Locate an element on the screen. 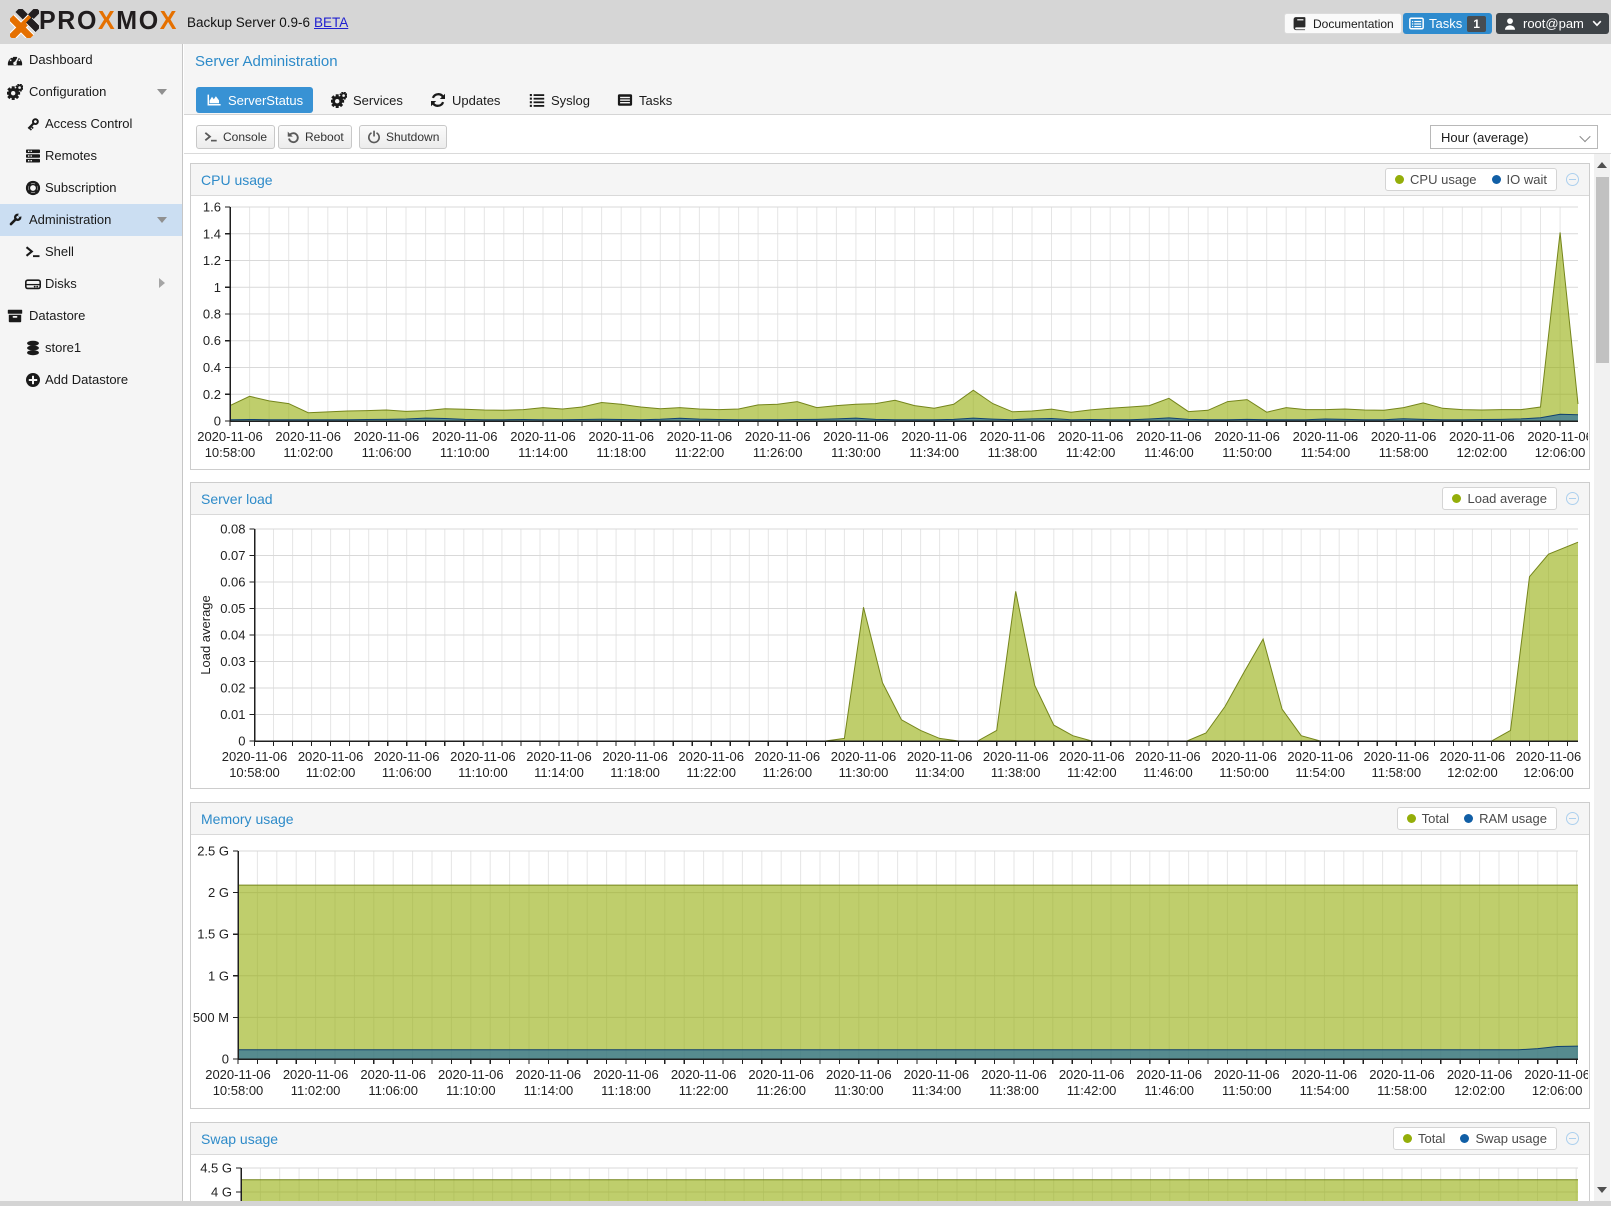 This screenshot has height=1206, width=1611. svg-text: 1.5 G is located at coordinates (213, 934).